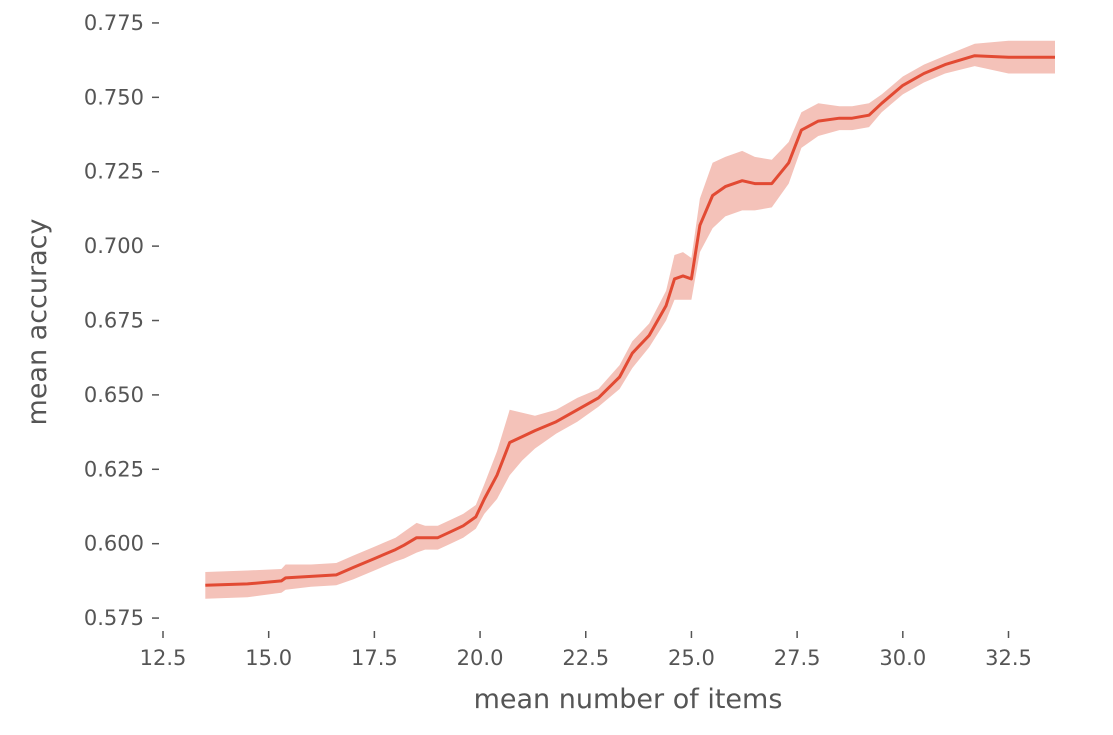  I want to click on x-tick-label: 20.0, so click(480, 658).